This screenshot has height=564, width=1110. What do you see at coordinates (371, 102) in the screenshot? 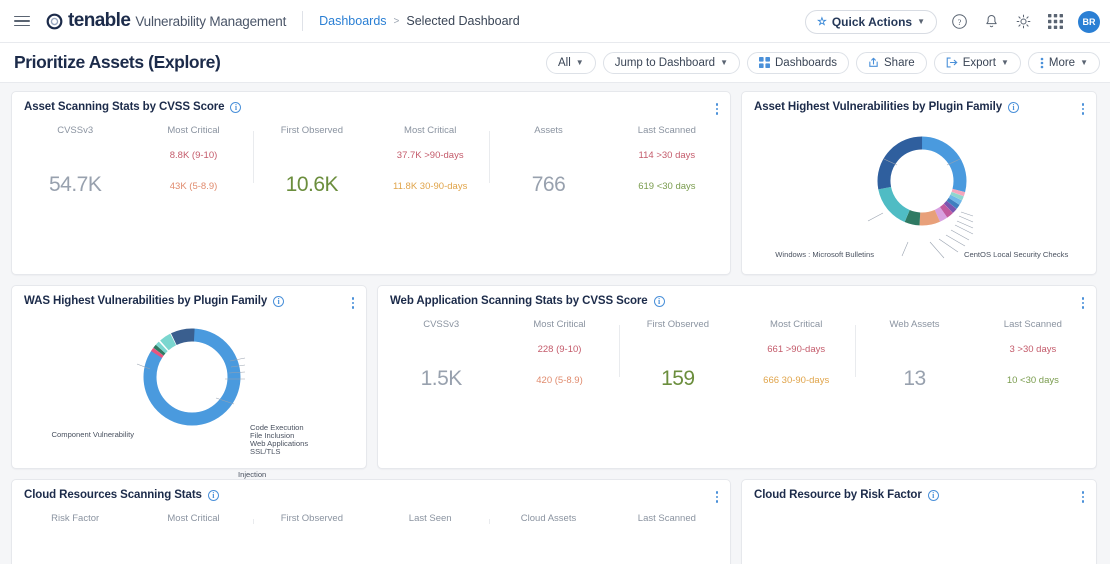
I see `card-header: Asset Scanning Stats by CVSS Score i` at bounding box center [371, 102].